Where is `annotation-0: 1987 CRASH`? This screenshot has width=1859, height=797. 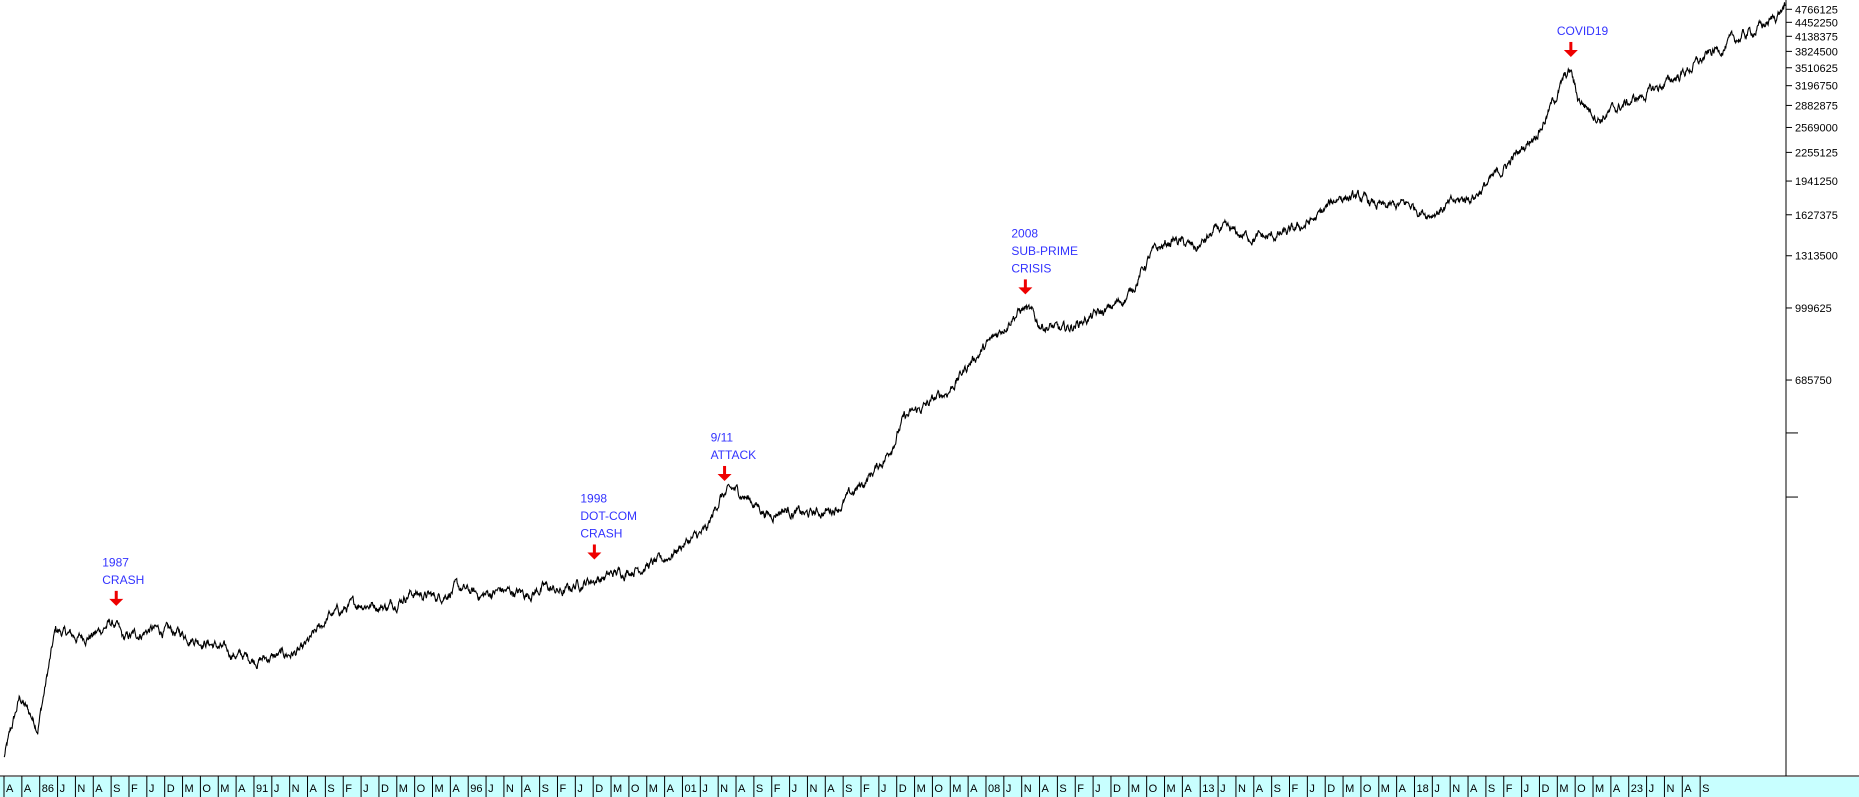 annotation-0: 1987 CRASH is located at coordinates (123, 580).